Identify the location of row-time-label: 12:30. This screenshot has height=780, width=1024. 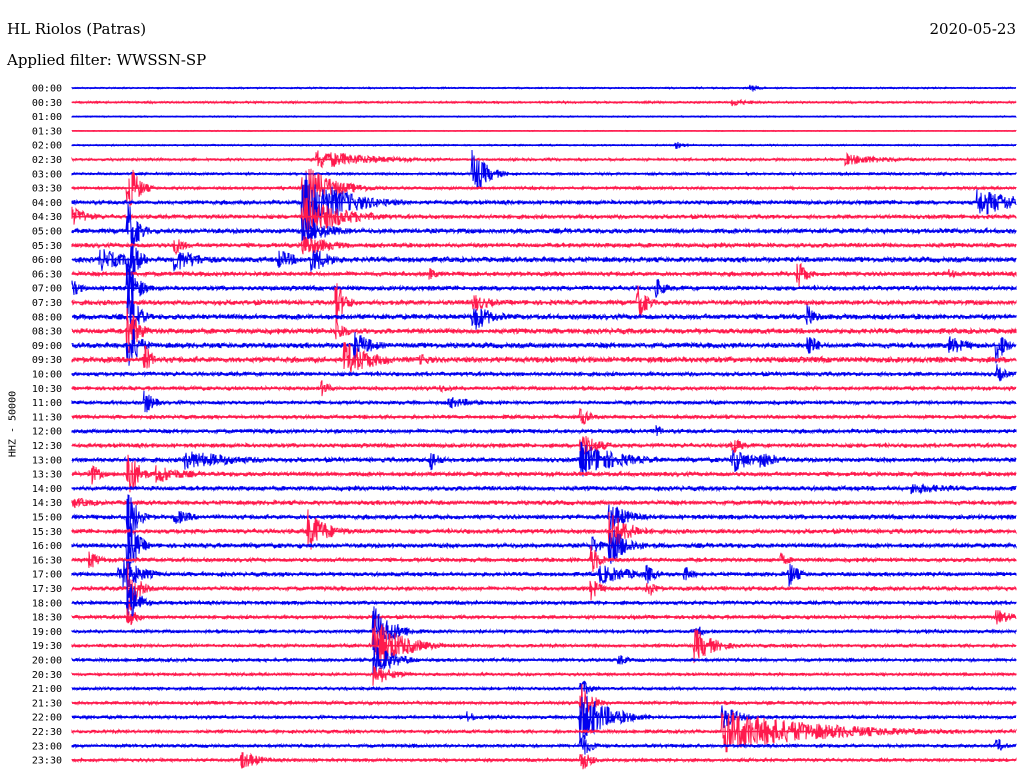
(47, 446).